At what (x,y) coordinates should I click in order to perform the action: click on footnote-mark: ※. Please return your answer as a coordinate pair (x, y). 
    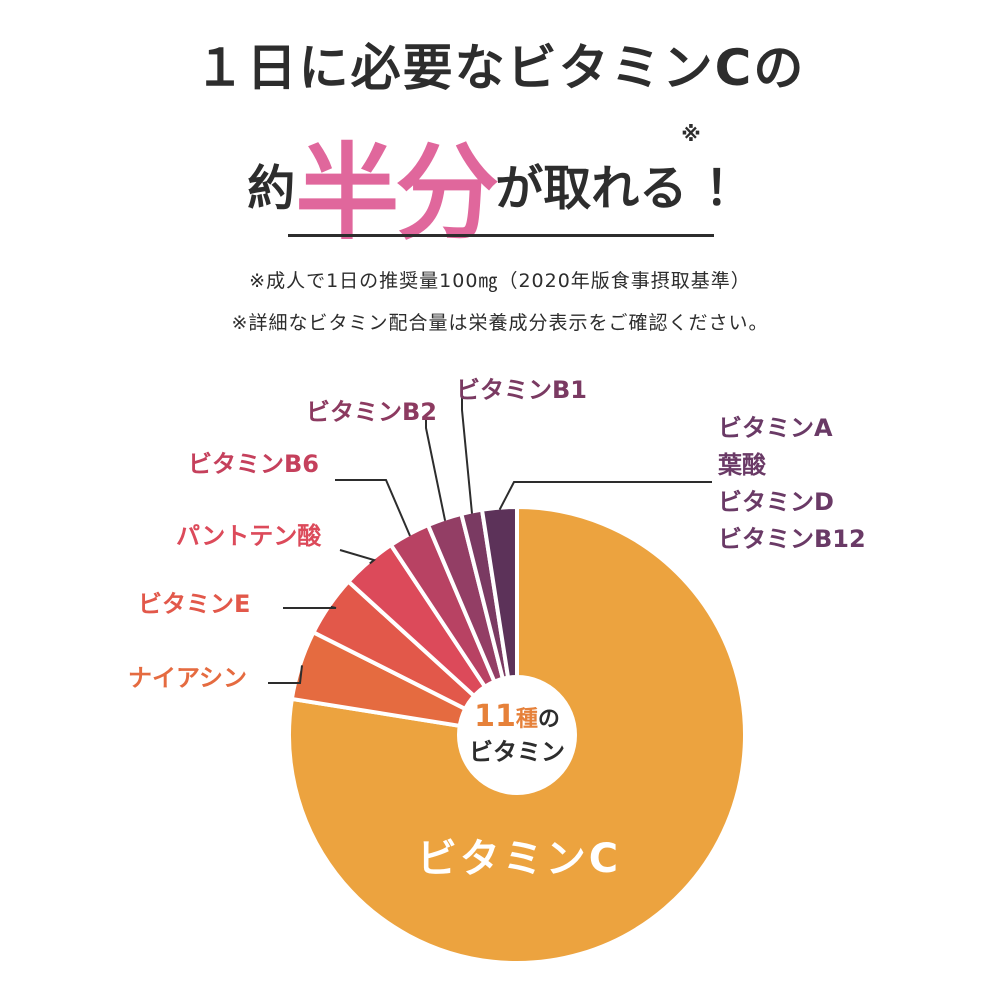
    Looking at the image, I should click on (691, 134).